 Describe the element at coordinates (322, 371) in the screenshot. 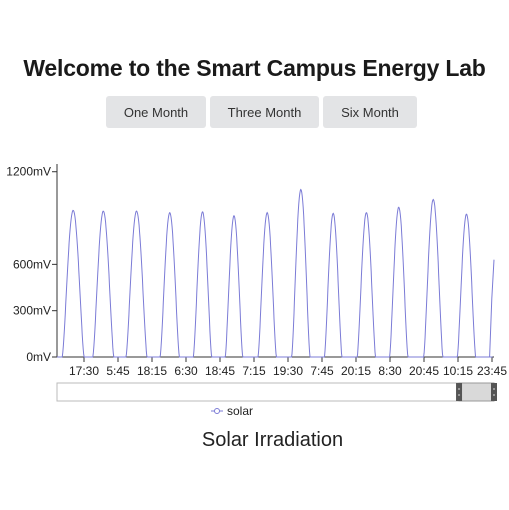

I see `x-tick-label: 7:45` at that location.